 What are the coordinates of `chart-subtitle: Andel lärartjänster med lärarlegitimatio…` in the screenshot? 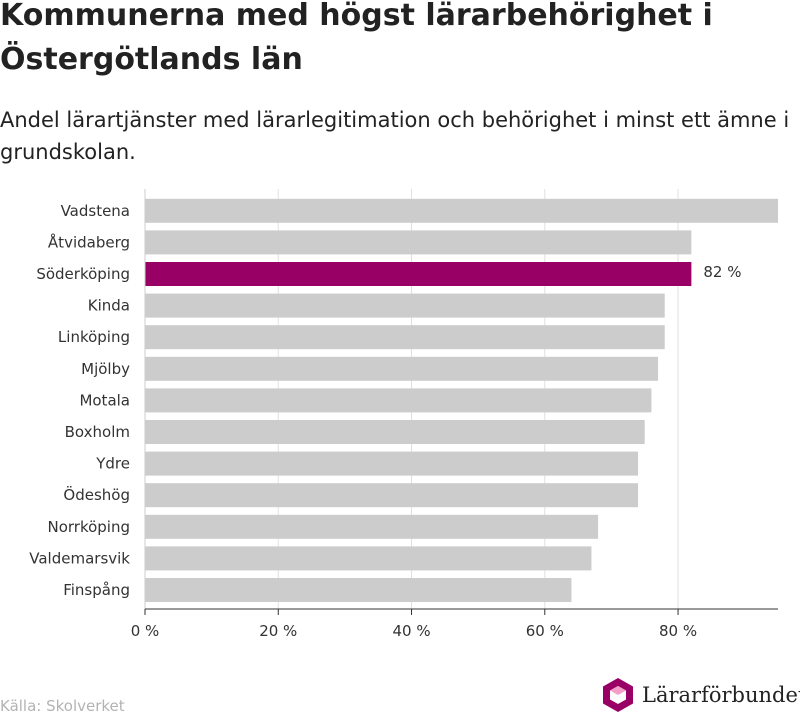 It's located at (395, 136).